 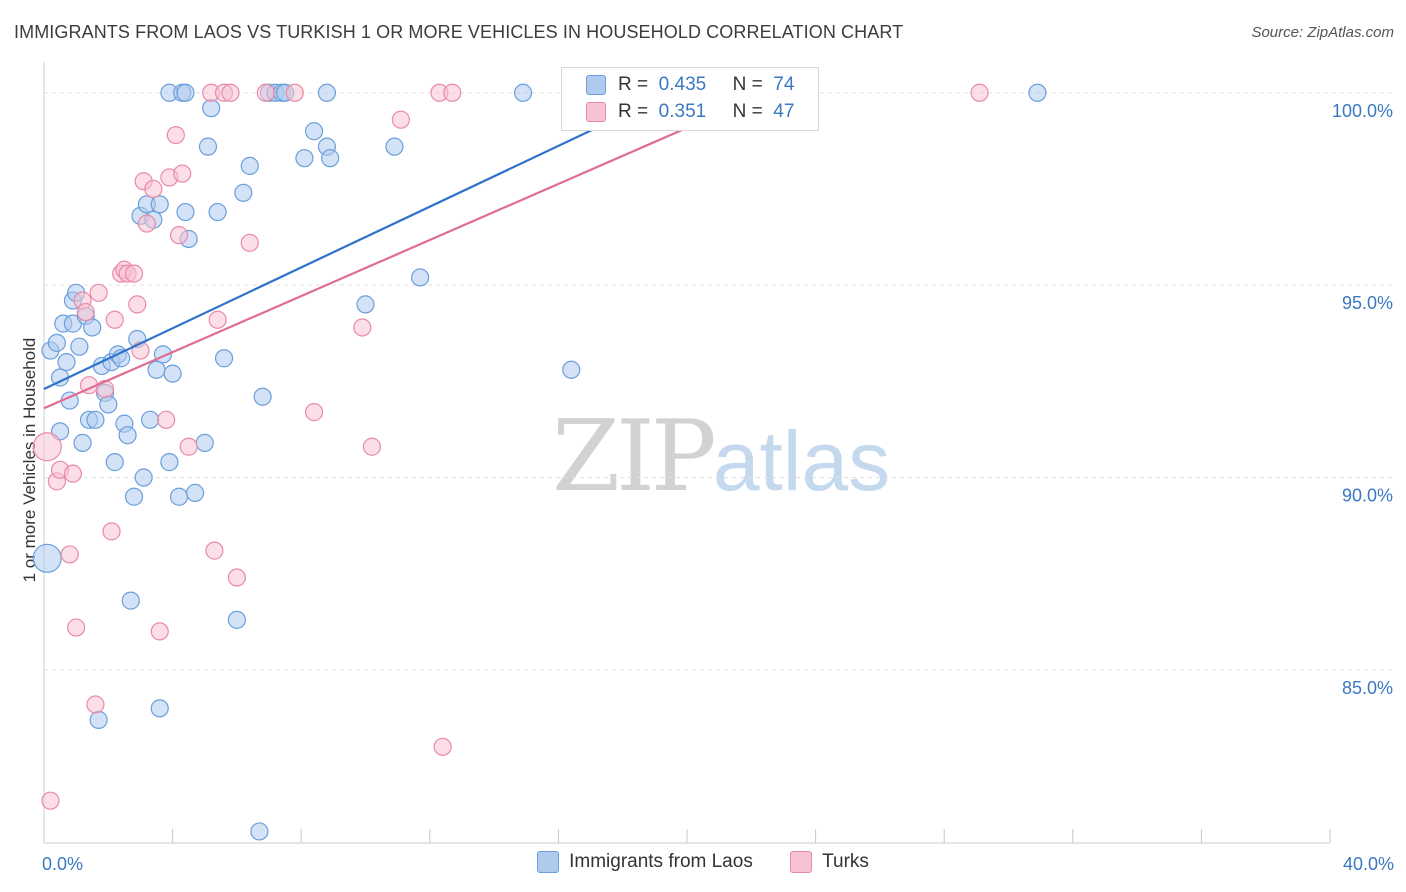 I want to click on correlation-legend: R = 0.435 N = 74 R = 0.351 N = 47, so click(x=690, y=99).